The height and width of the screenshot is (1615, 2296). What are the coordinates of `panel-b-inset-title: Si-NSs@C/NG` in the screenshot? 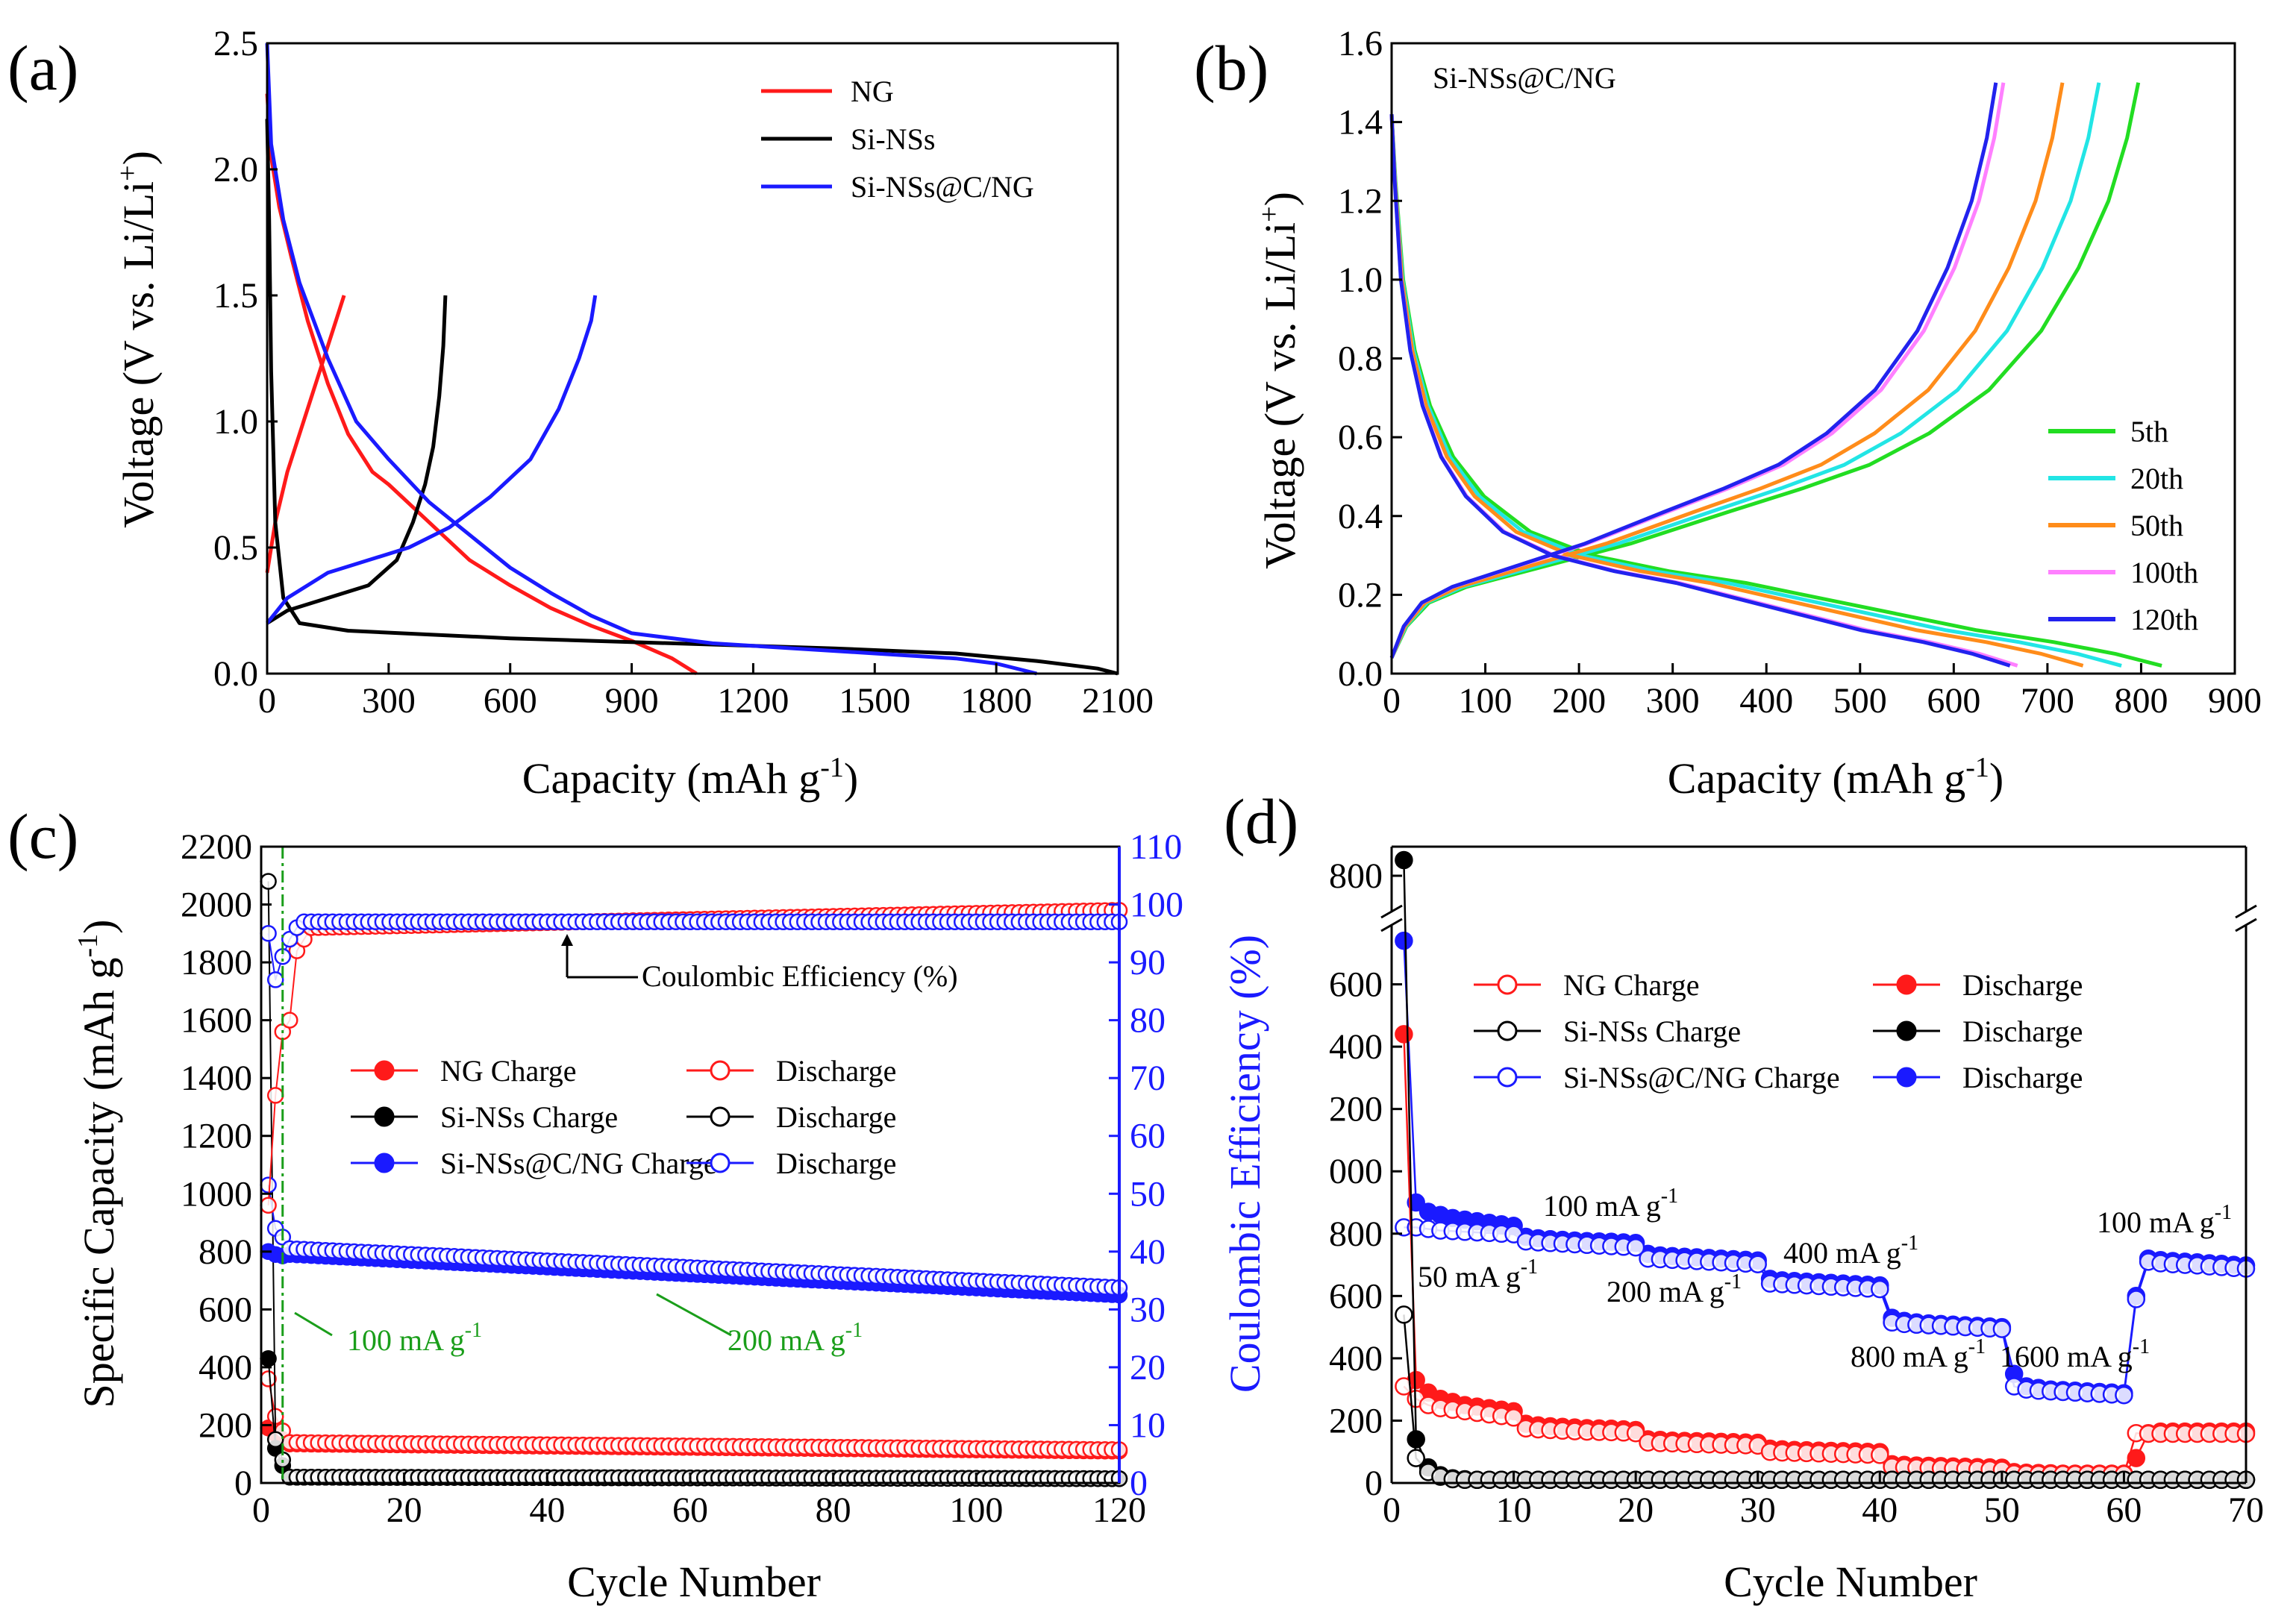 It's located at (1524, 78).